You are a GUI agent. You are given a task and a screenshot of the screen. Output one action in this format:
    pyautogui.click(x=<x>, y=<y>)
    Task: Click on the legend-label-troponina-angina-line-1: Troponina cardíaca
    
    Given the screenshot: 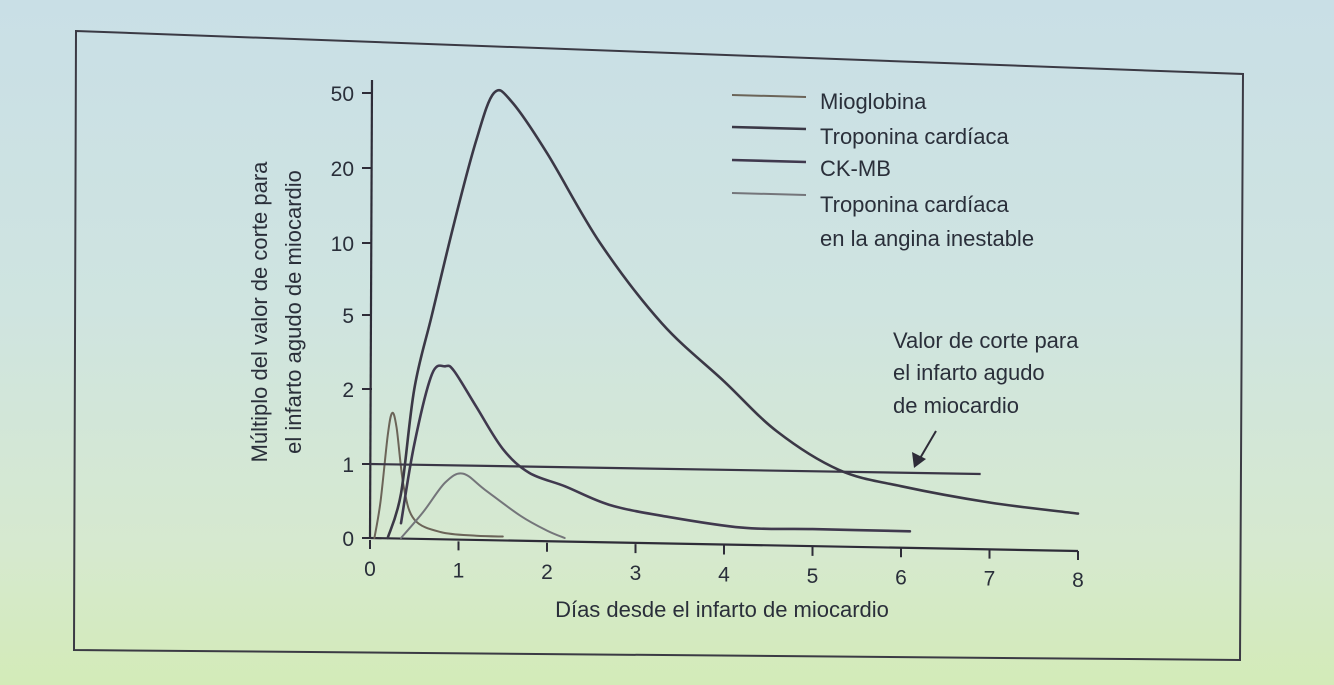 What is the action you would take?
    pyautogui.click(x=915, y=204)
    